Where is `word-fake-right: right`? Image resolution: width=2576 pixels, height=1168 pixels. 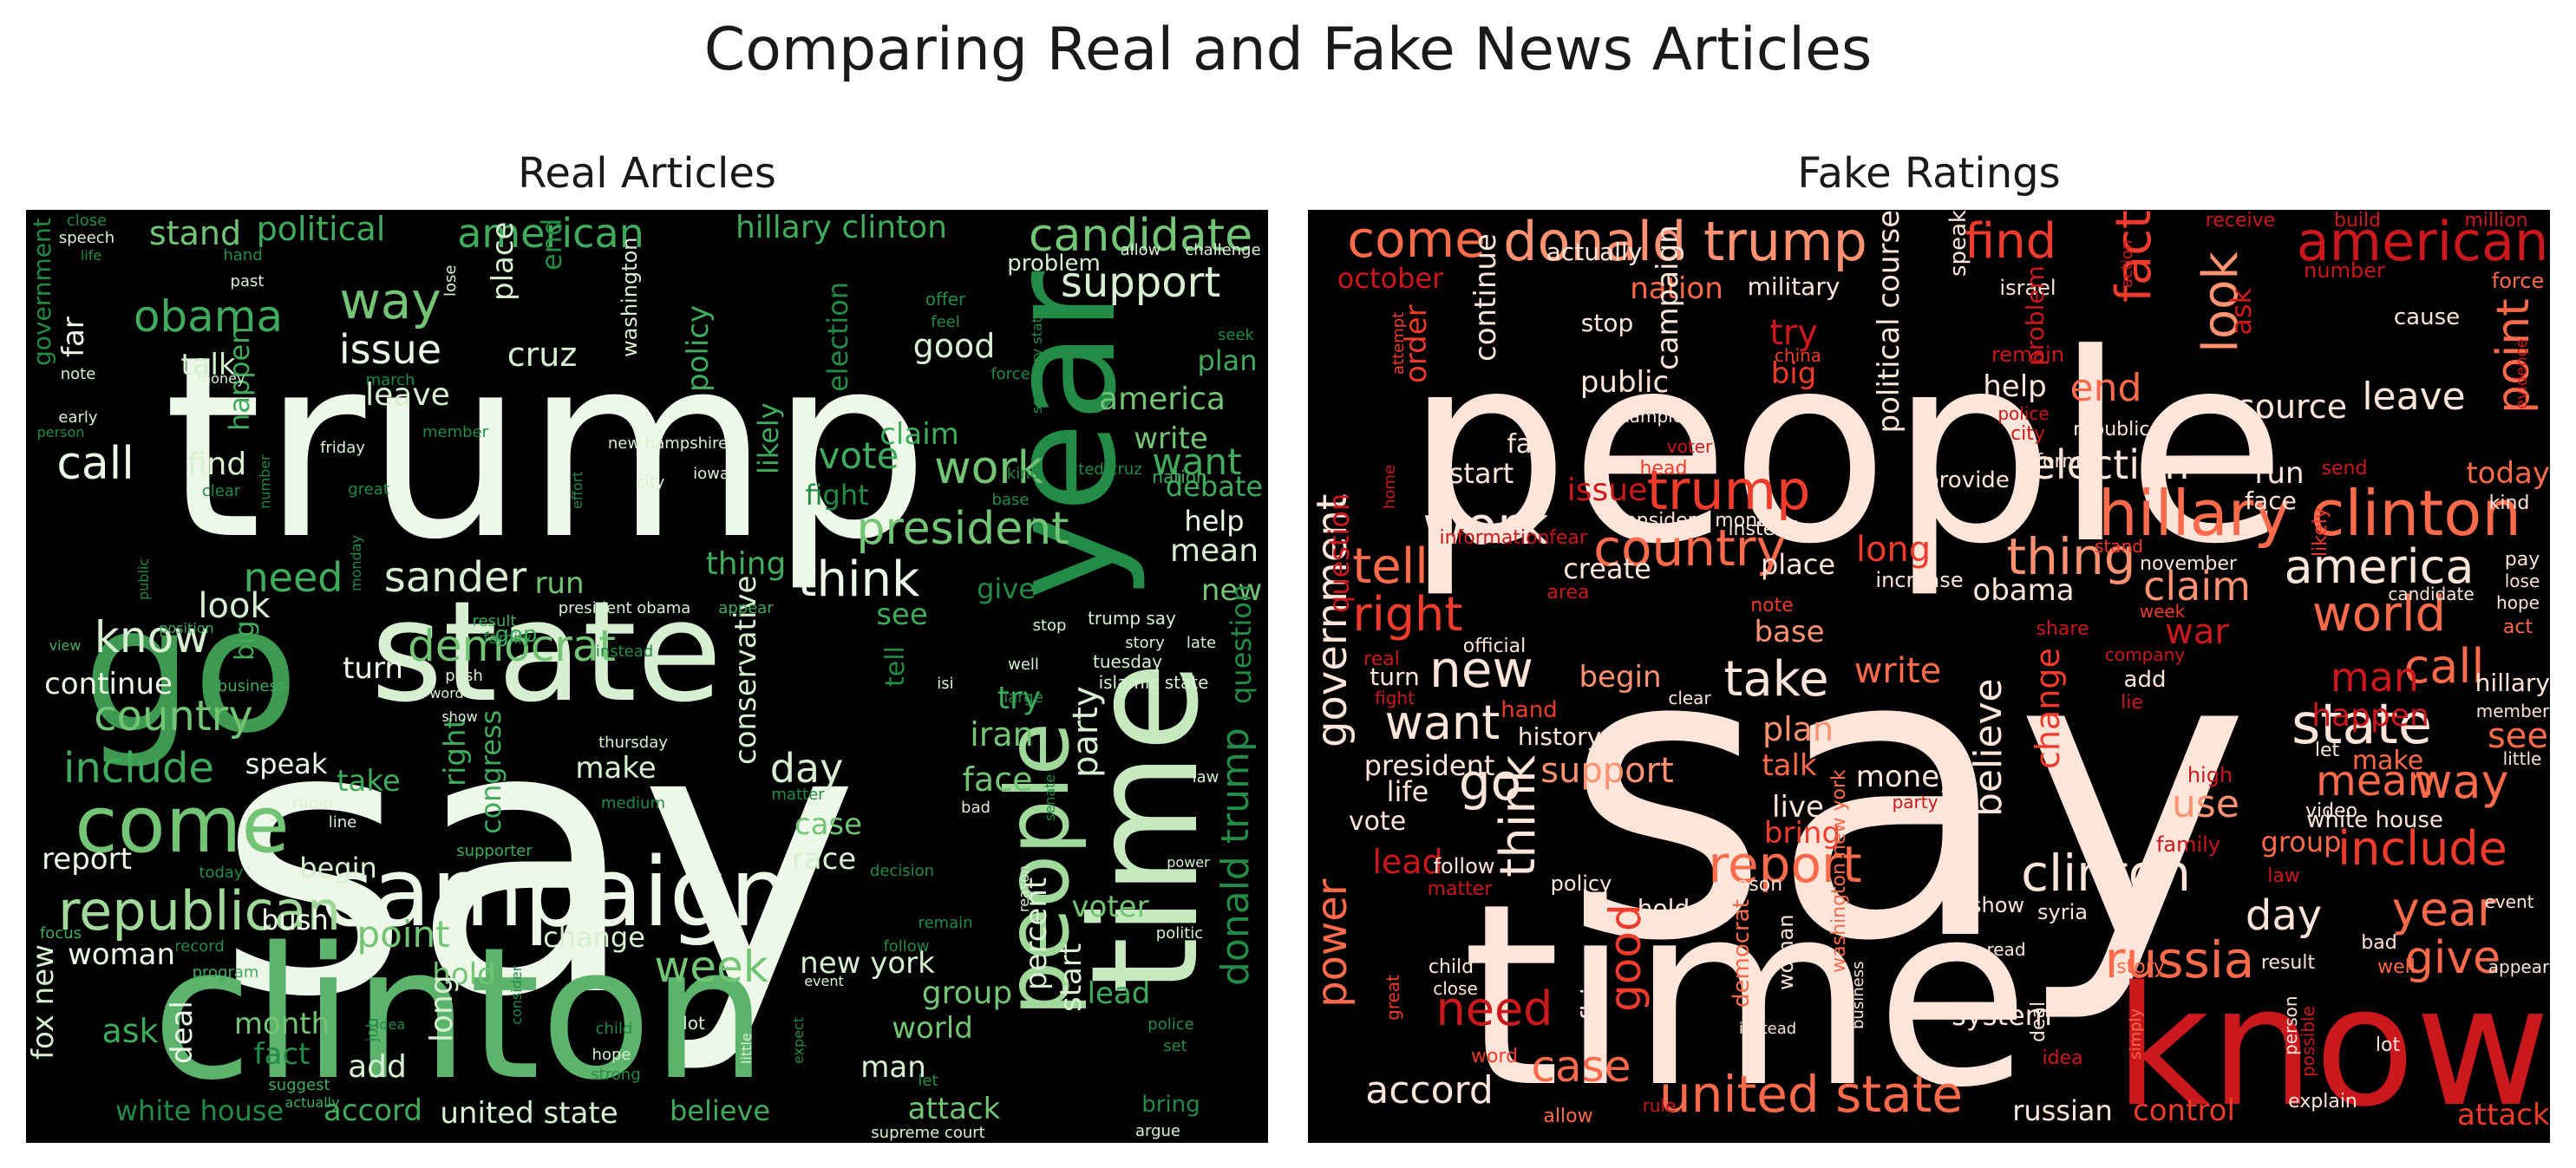
word-fake-right: right is located at coordinates (1408, 614).